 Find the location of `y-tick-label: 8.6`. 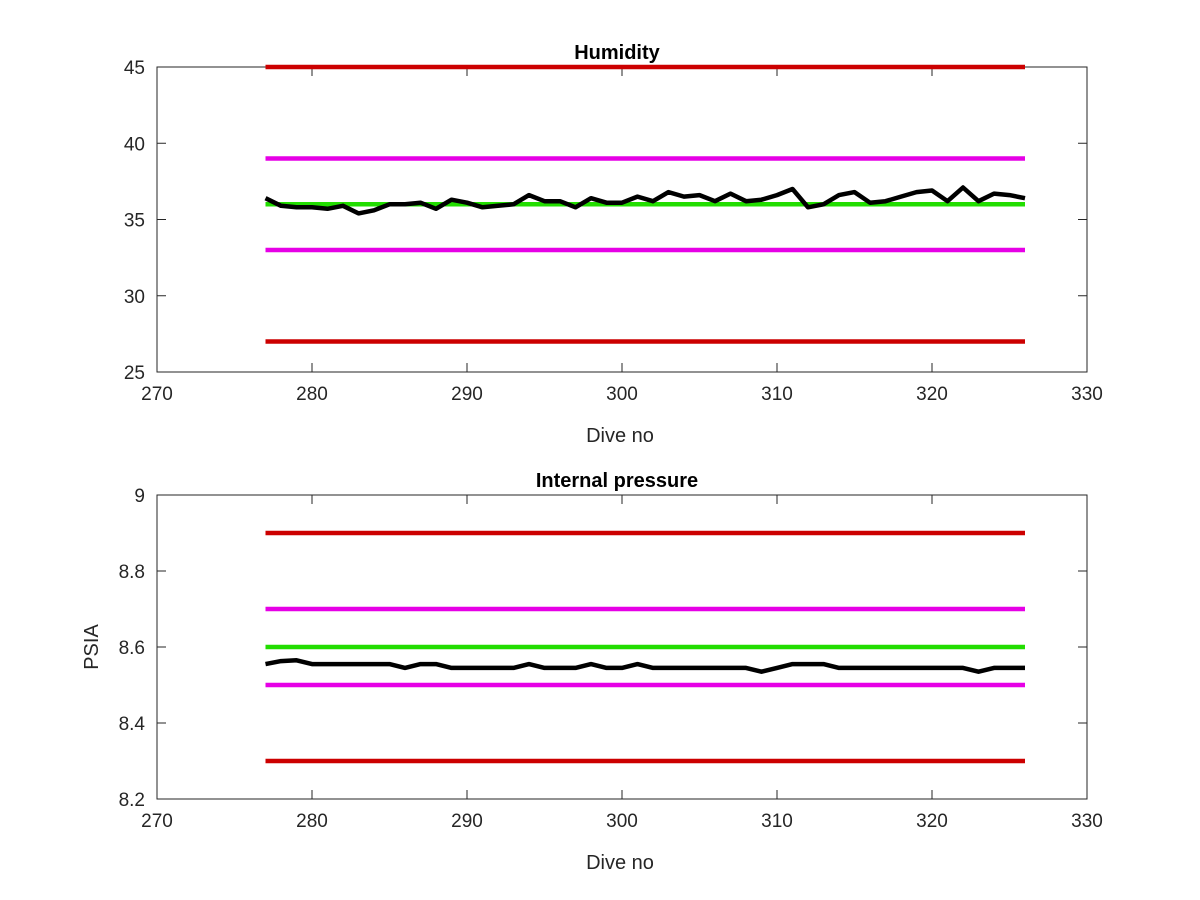

y-tick-label: 8.6 is located at coordinates (132, 648).